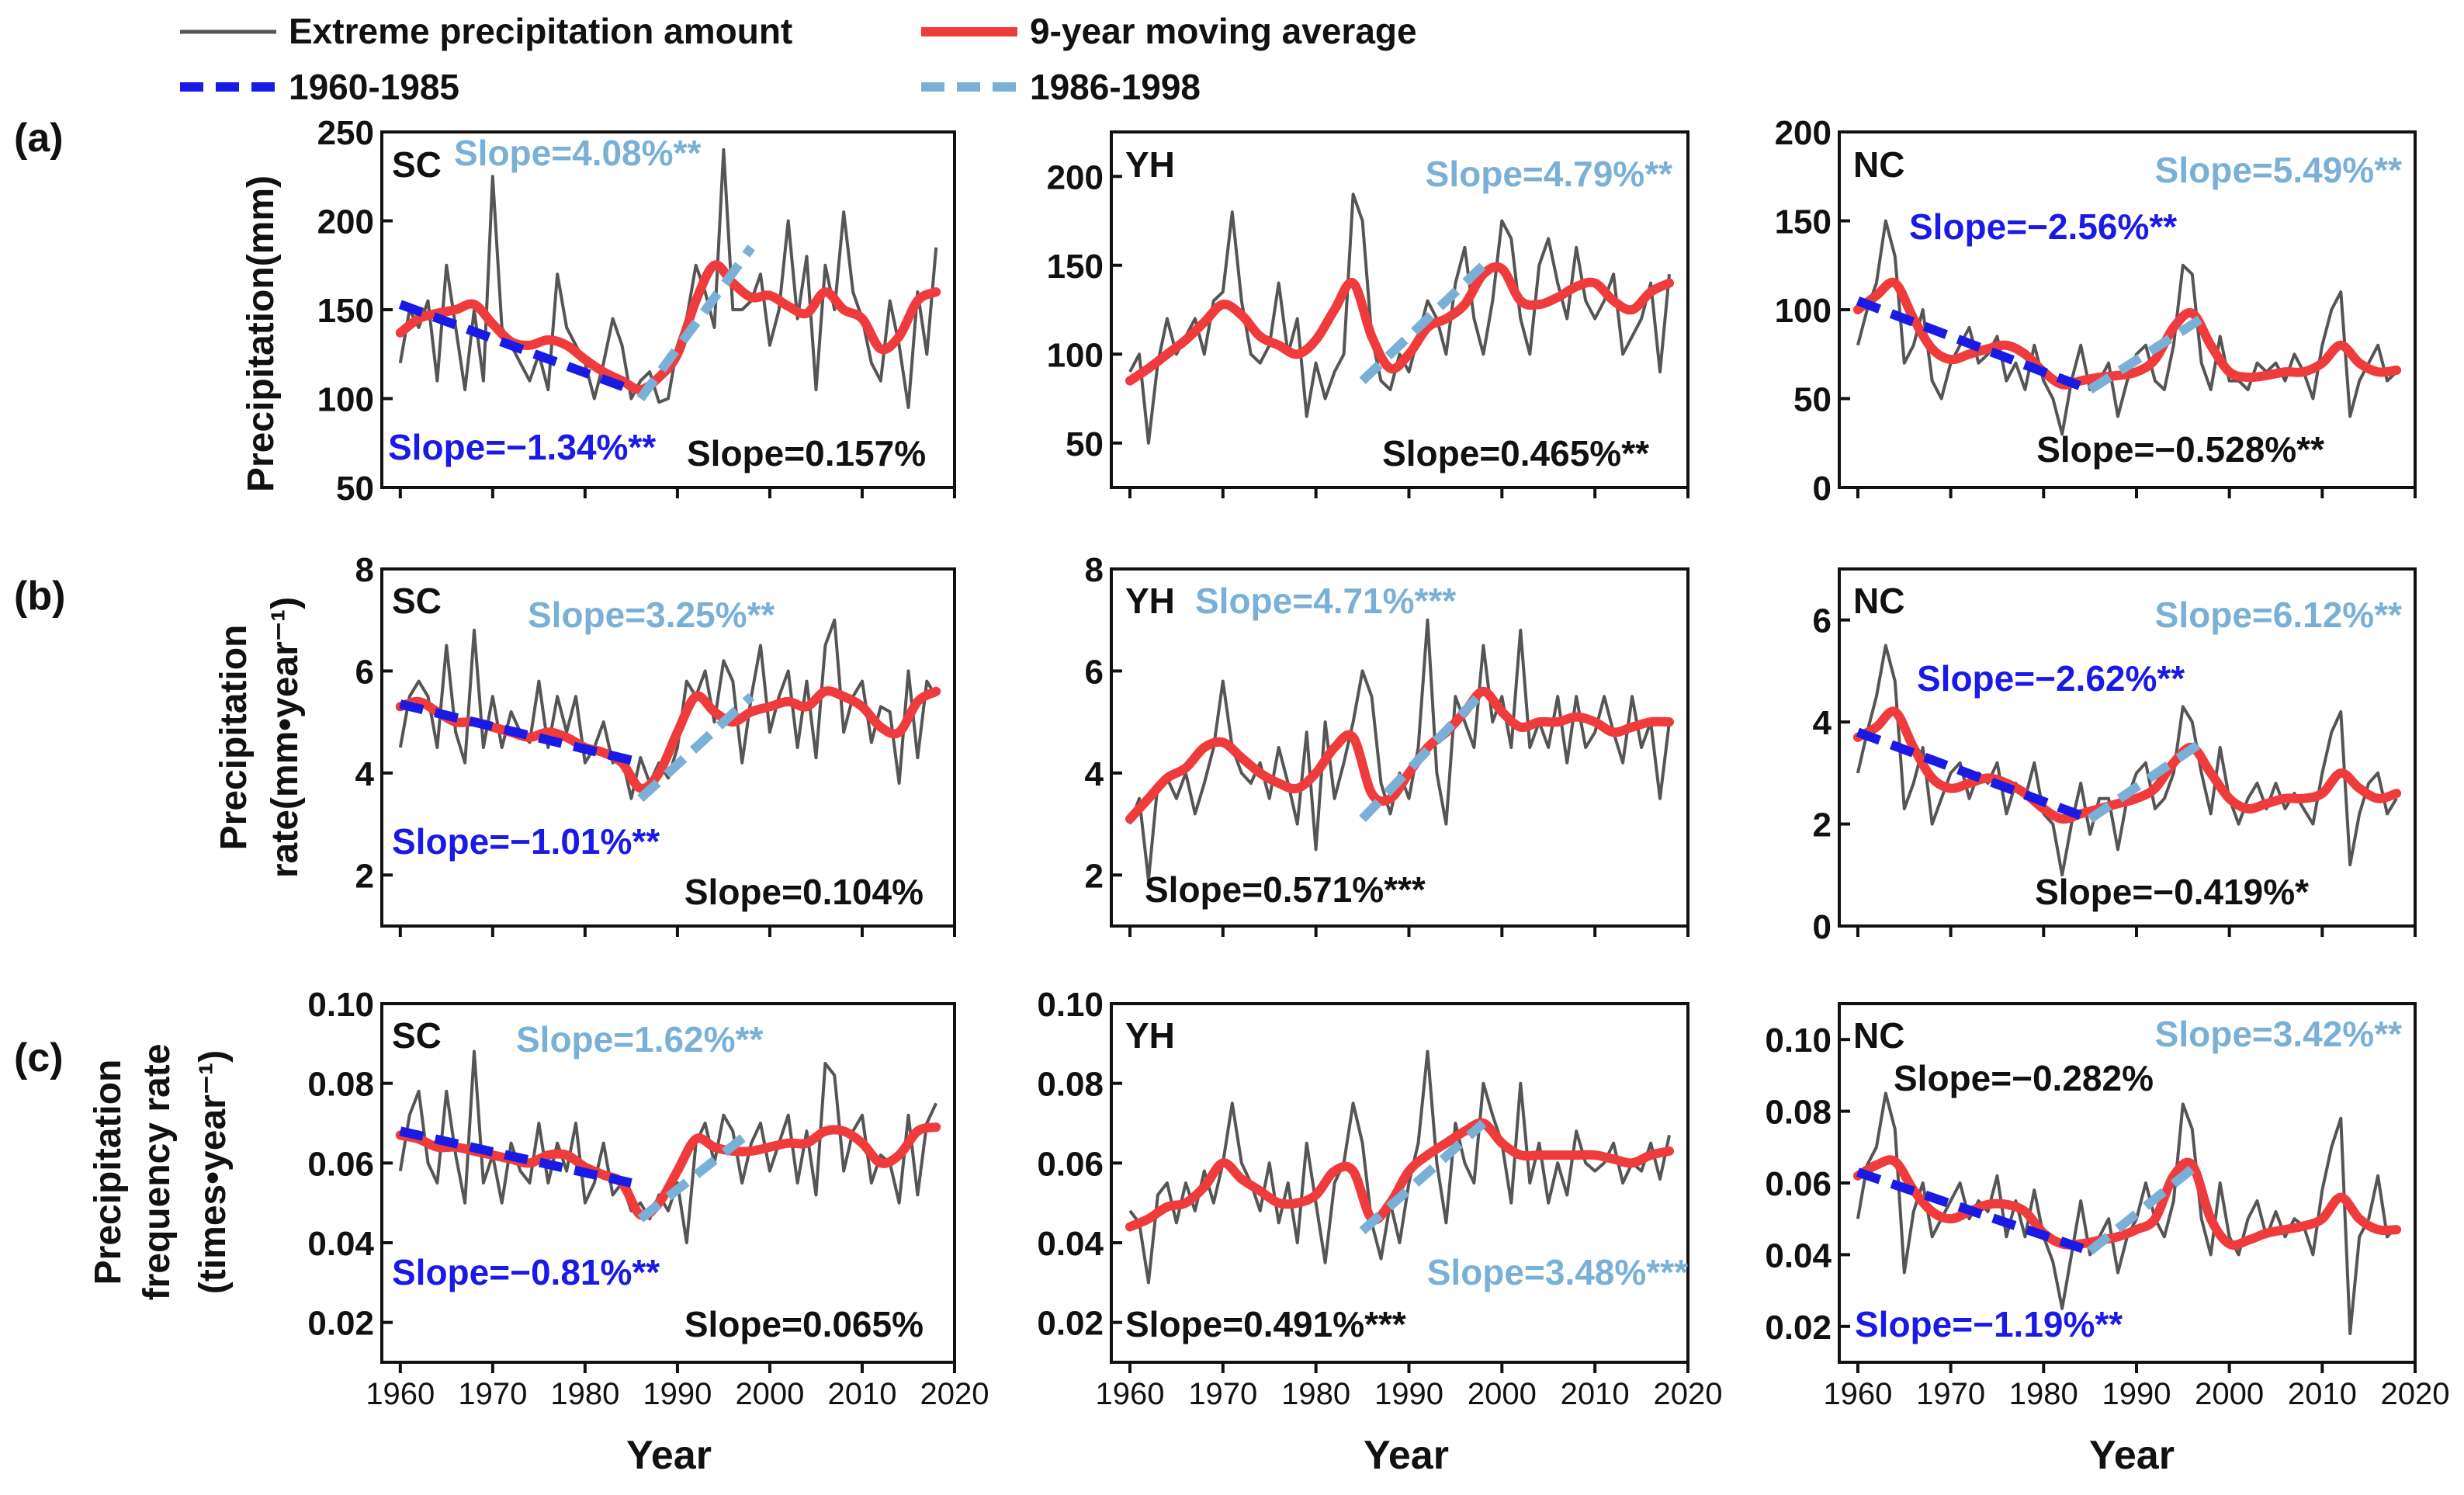 Image resolution: width=2464 pixels, height=1495 pixels. I want to click on xlabel-col-2: Year, so click(1406, 1455).